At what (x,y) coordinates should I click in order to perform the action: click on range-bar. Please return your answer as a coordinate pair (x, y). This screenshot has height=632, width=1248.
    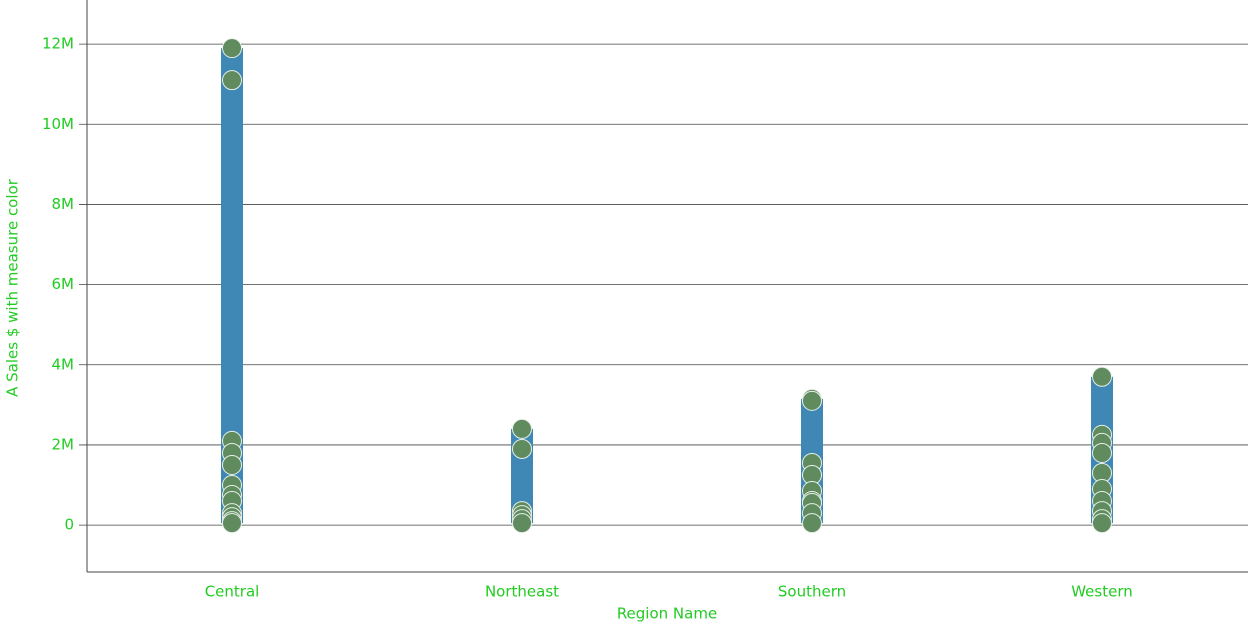
    Looking at the image, I should click on (232, 286).